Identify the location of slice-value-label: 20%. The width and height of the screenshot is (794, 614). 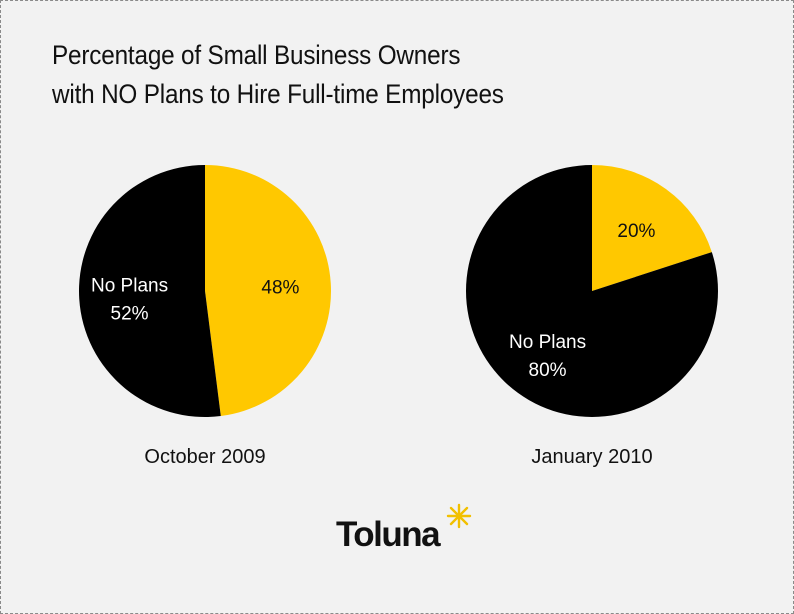
(636, 231).